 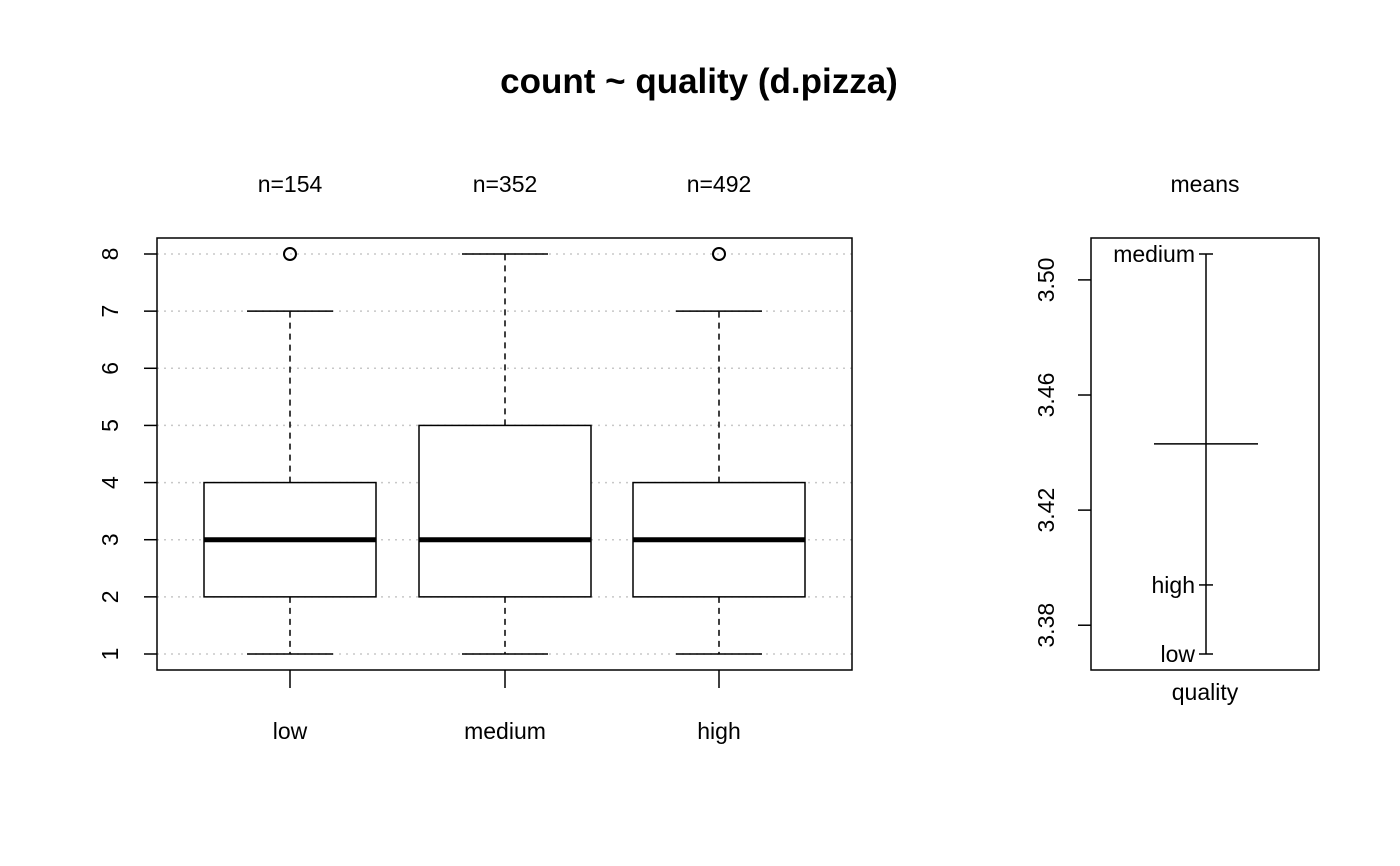 I want to click on y-tick-label: 8, so click(x=110, y=254).